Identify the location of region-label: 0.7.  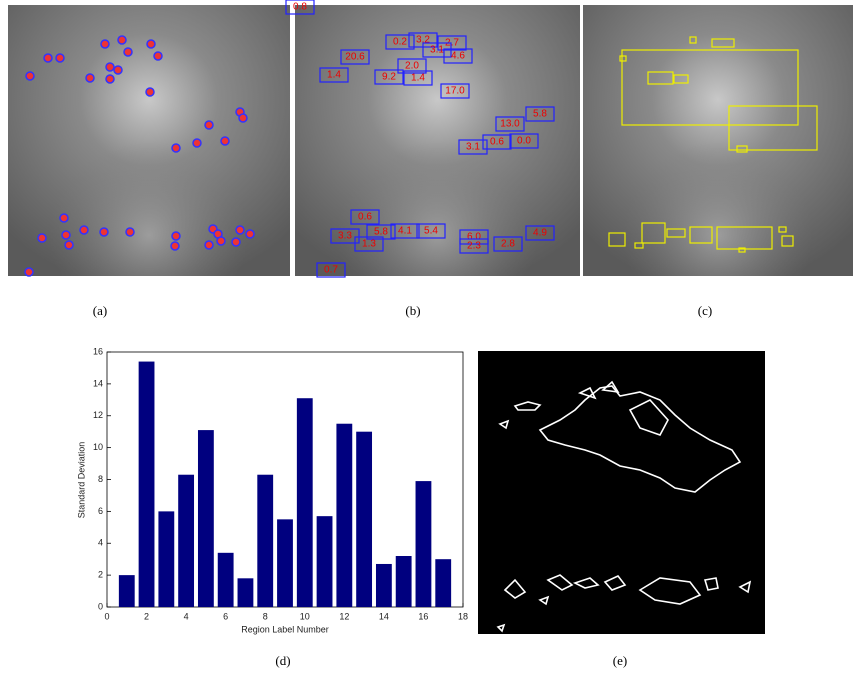
(331, 270).